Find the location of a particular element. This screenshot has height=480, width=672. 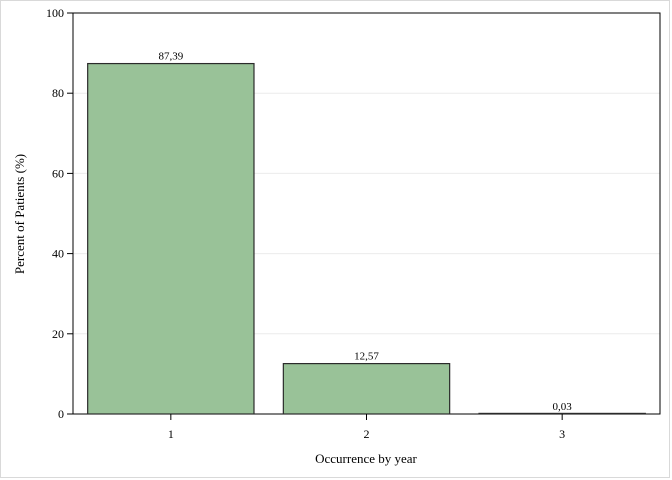

x-axis: 1 2 3 is located at coordinates (366, 427).